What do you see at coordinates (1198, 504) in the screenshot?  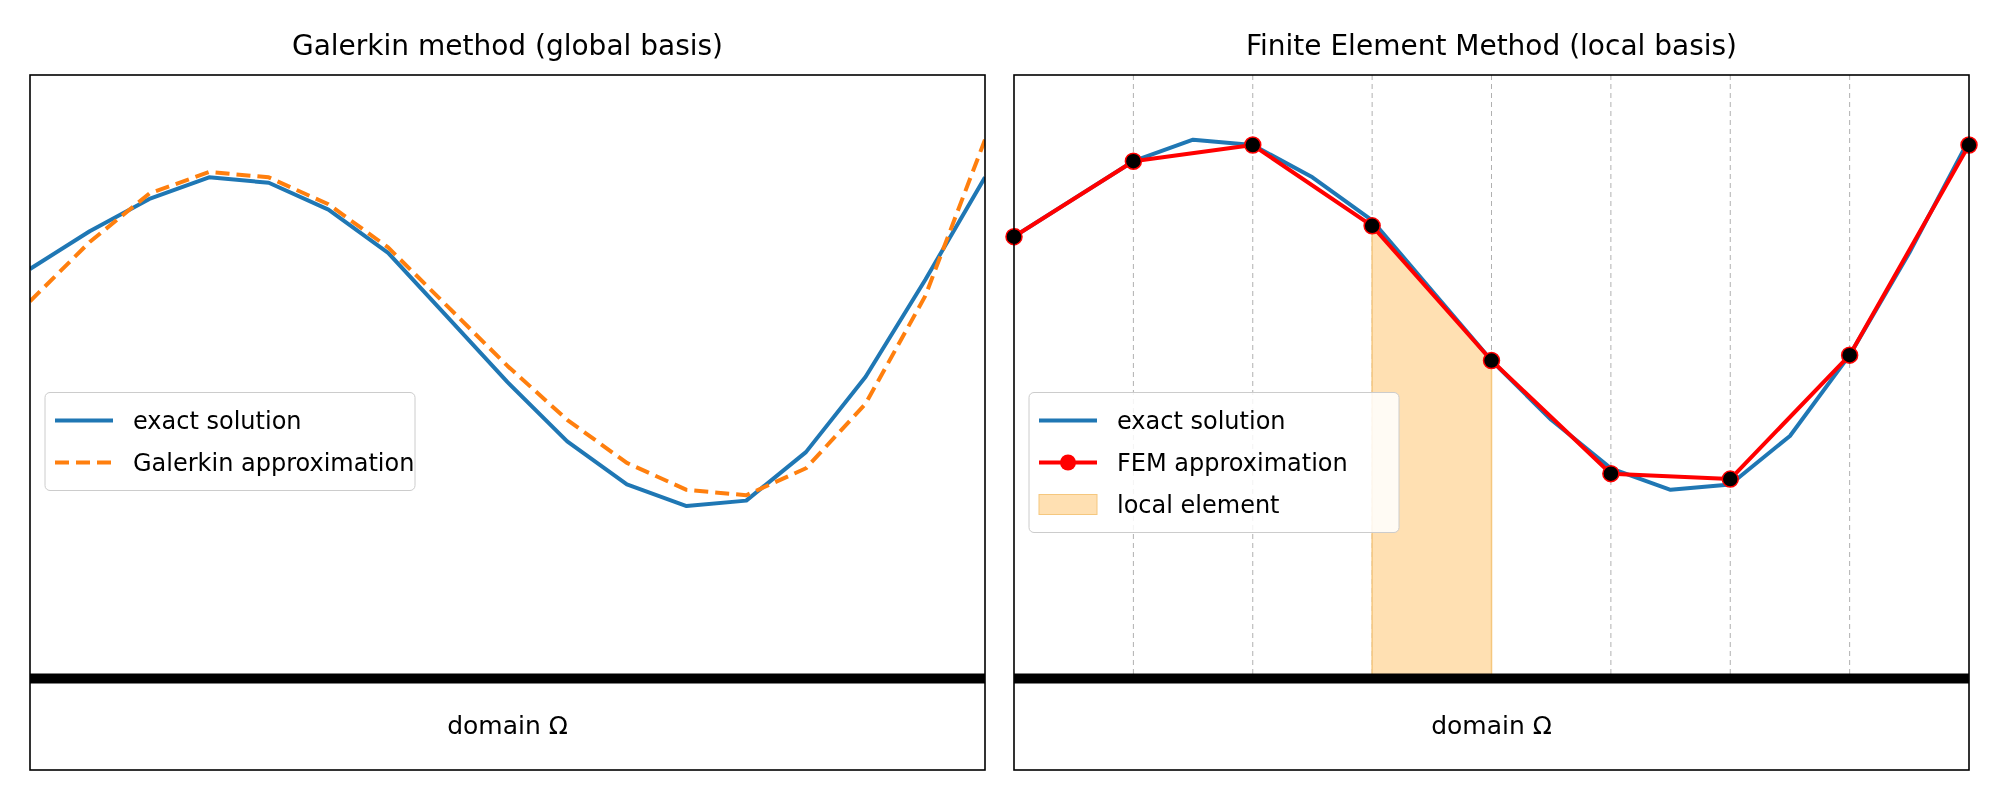 I see `legend-label: local element` at bounding box center [1198, 504].